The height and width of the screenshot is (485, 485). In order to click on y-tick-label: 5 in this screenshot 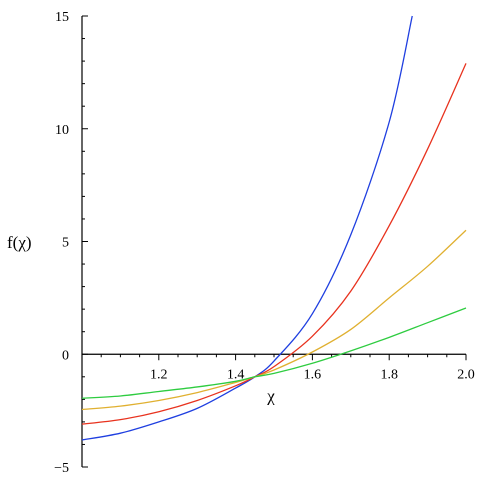, I will do `click(65, 243)`.